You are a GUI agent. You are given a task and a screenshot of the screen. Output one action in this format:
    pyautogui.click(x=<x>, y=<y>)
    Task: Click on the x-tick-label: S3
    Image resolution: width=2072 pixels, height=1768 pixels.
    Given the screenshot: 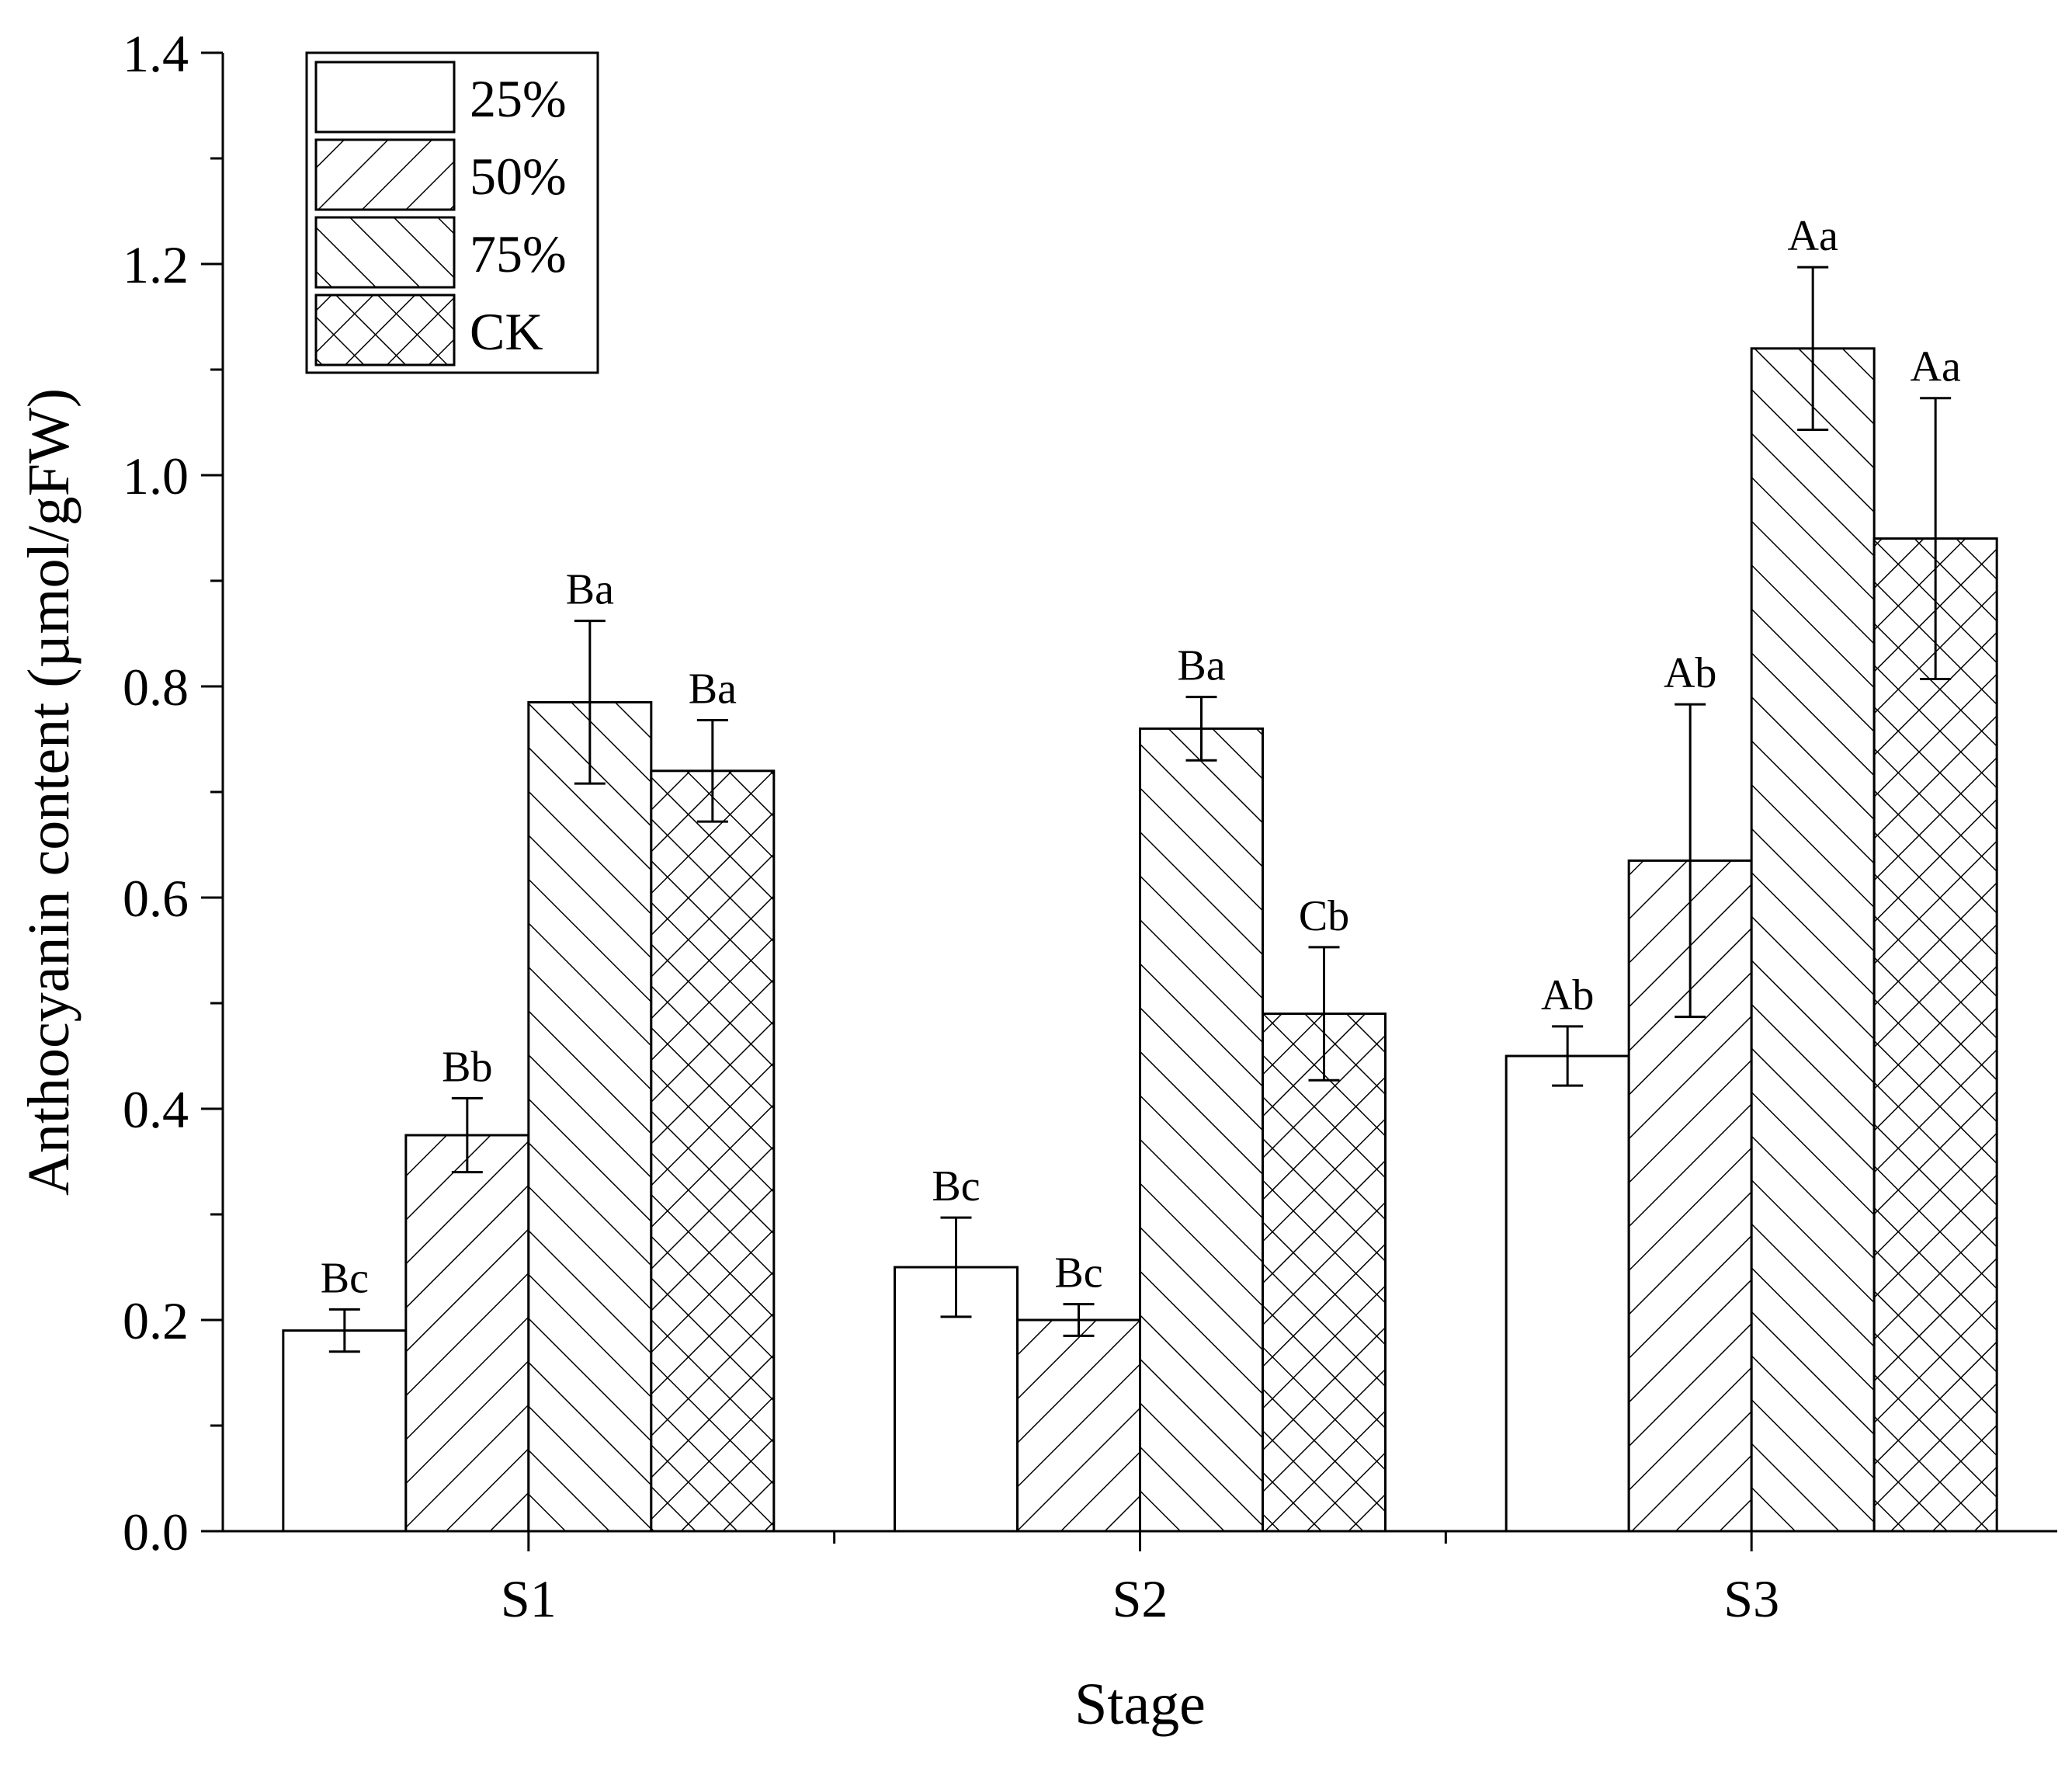 What is the action you would take?
    pyautogui.click(x=1751, y=1598)
    